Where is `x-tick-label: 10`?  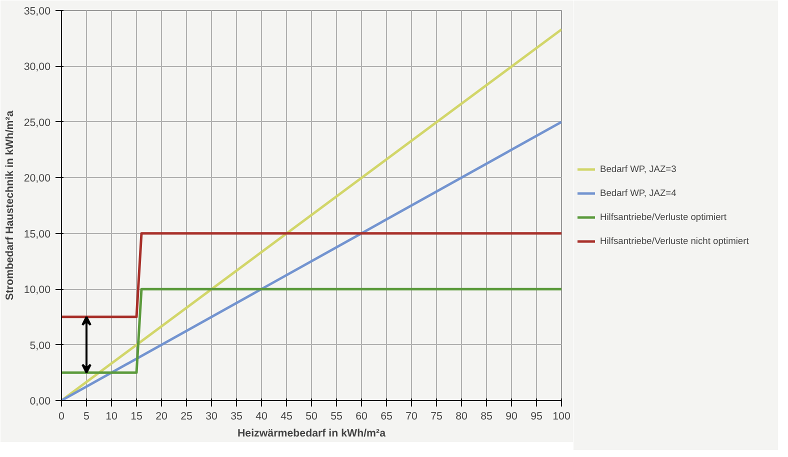 x-tick-label: 10 is located at coordinates (112, 416).